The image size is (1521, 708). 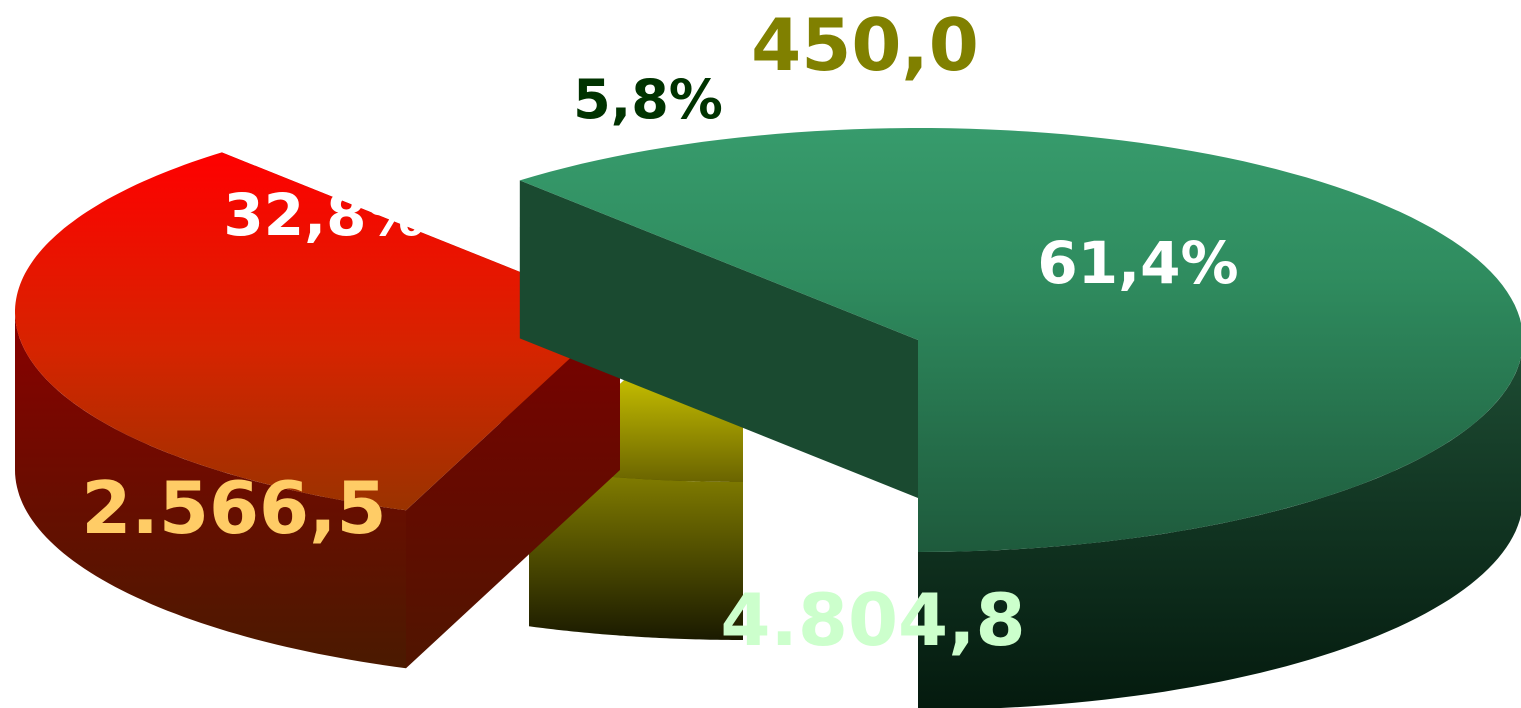 What do you see at coordinates (872, 620) in the screenshot?
I see `slice-value-label: 4.804,8` at bounding box center [872, 620].